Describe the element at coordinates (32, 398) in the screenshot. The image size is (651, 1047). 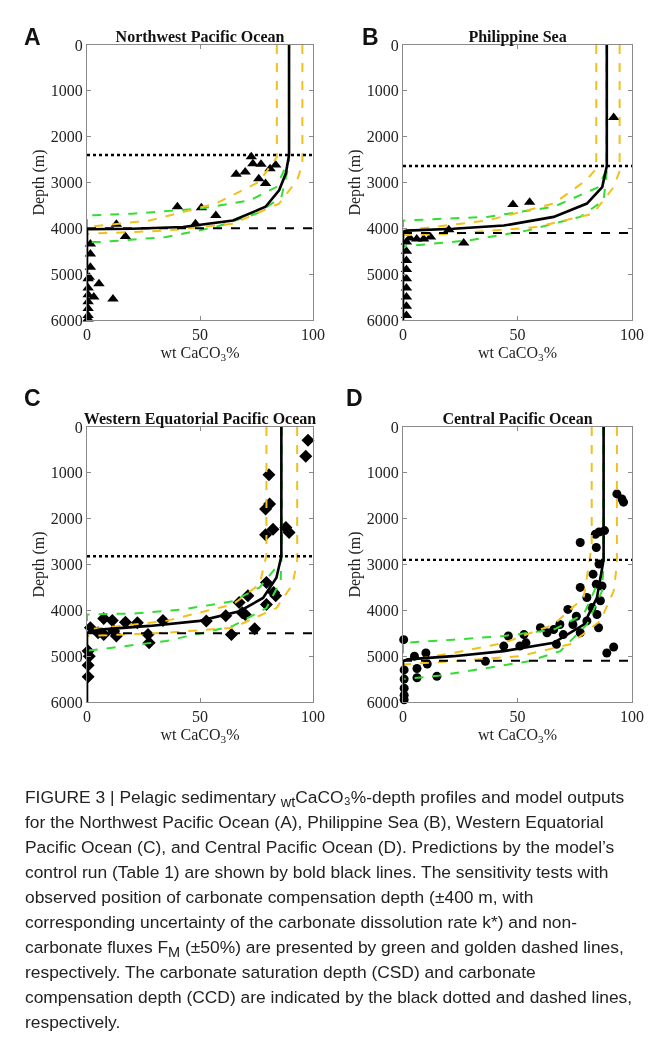
I see `text: C` at that location.